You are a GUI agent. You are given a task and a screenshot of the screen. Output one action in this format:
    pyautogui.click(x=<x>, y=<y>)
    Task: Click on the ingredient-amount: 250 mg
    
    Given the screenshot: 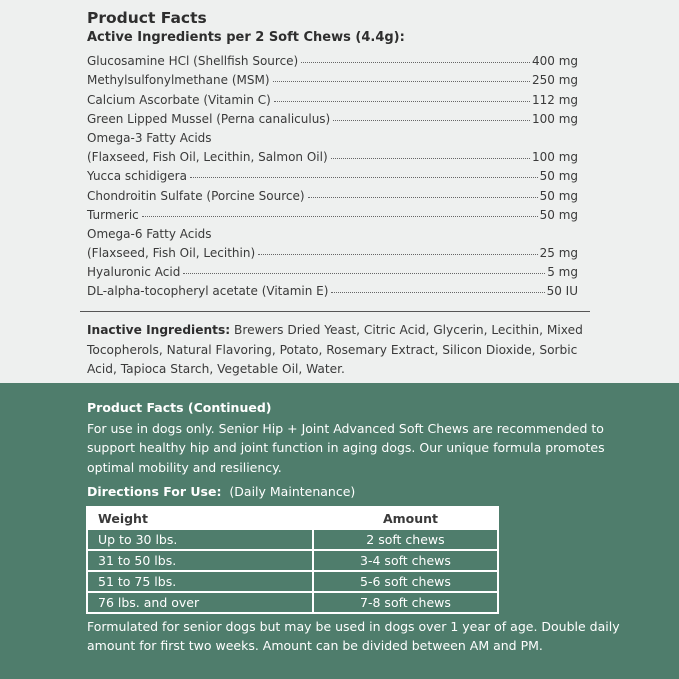 What is the action you would take?
    pyautogui.click(x=554, y=80)
    